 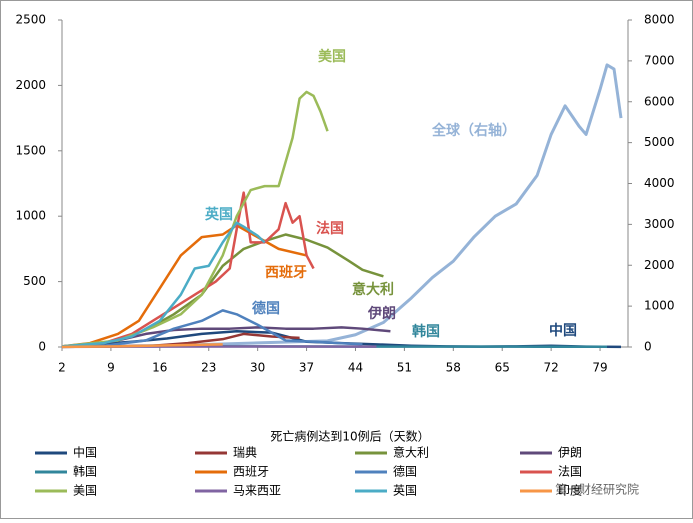 What do you see at coordinates (405, 471) in the screenshot?
I see `legend-label: 德国` at bounding box center [405, 471].